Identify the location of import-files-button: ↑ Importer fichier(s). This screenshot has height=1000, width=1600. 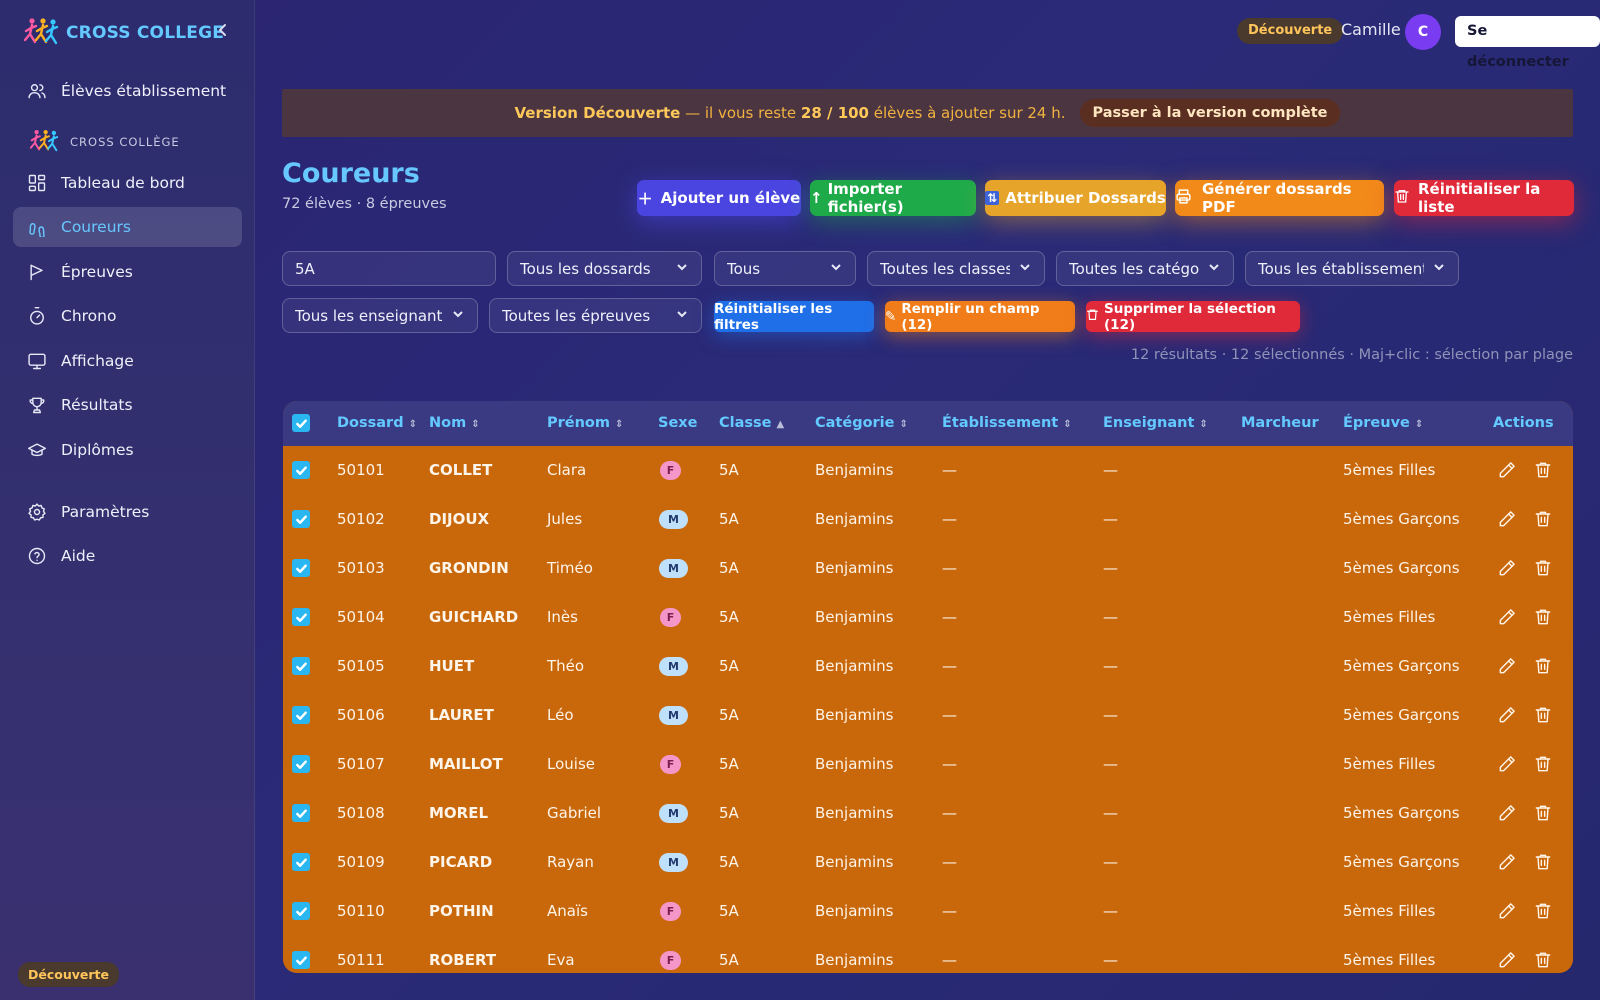
(893, 198).